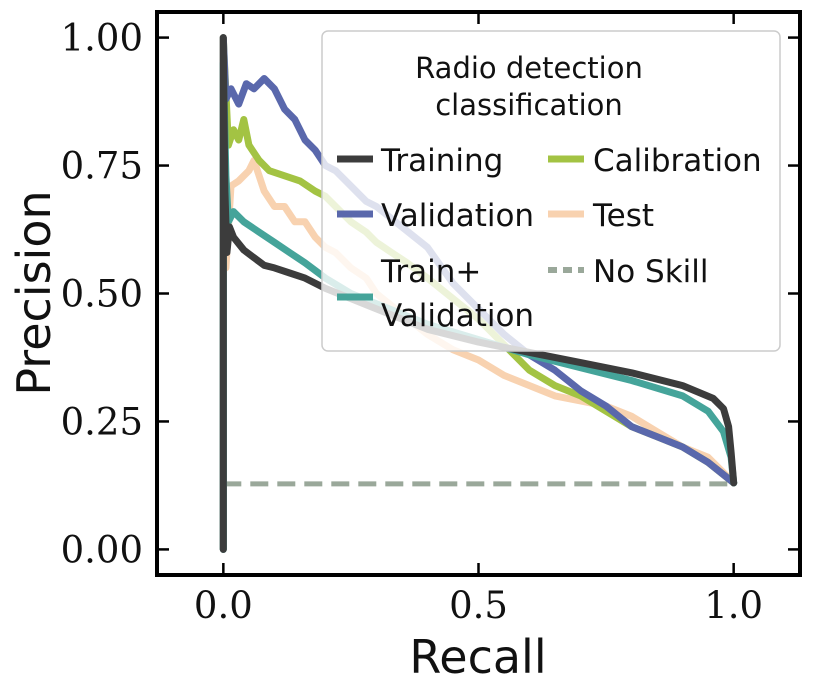  Describe the element at coordinates (650, 272) in the screenshot. I see `legend-label-no-skill: No Skill` at that location.